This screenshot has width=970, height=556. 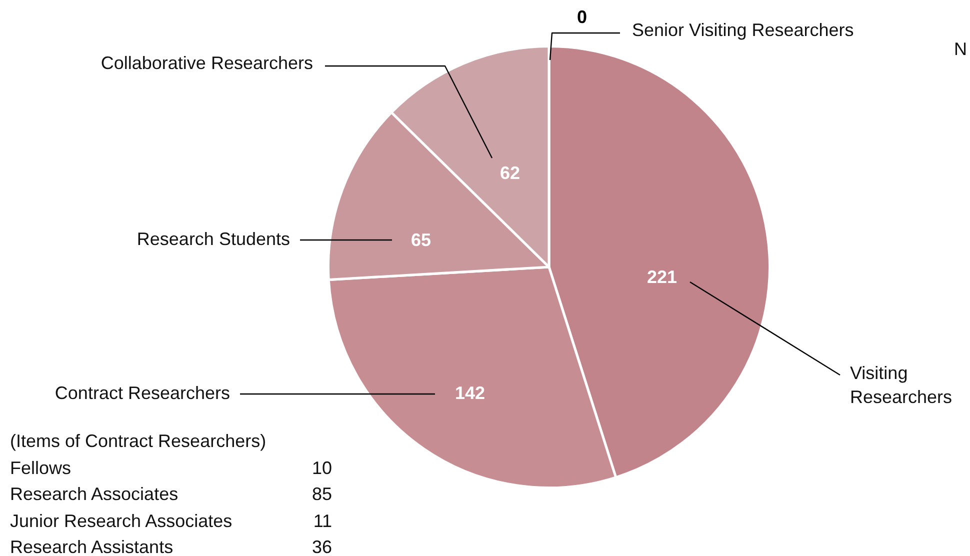 I want to click on category-label: Junior Research Associates, so click(x=122, y=521).